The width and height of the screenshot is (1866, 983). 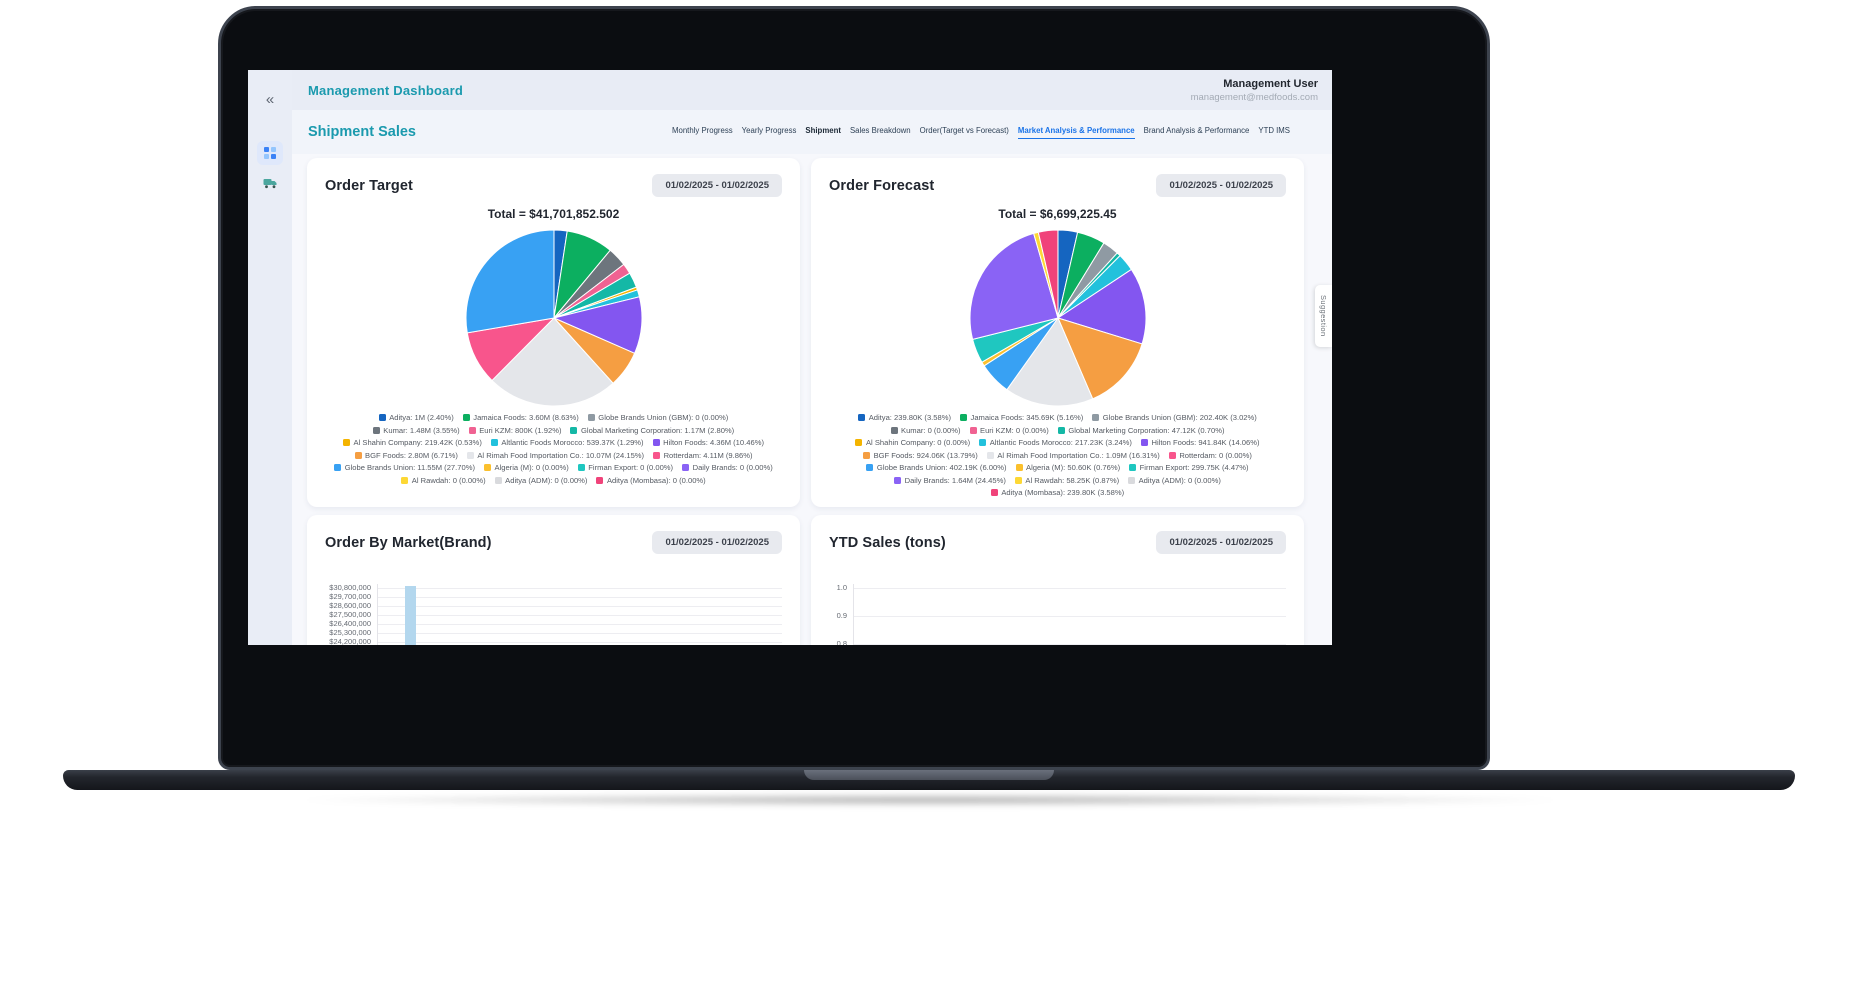 What do you see at coordinates (1055, 442) in the screenshot?
I see `legend-item-altlantic-foods-morocco: Altlantic Foods Morocco: 217.23K (3.24%)` at bounding box center [1055, 442].